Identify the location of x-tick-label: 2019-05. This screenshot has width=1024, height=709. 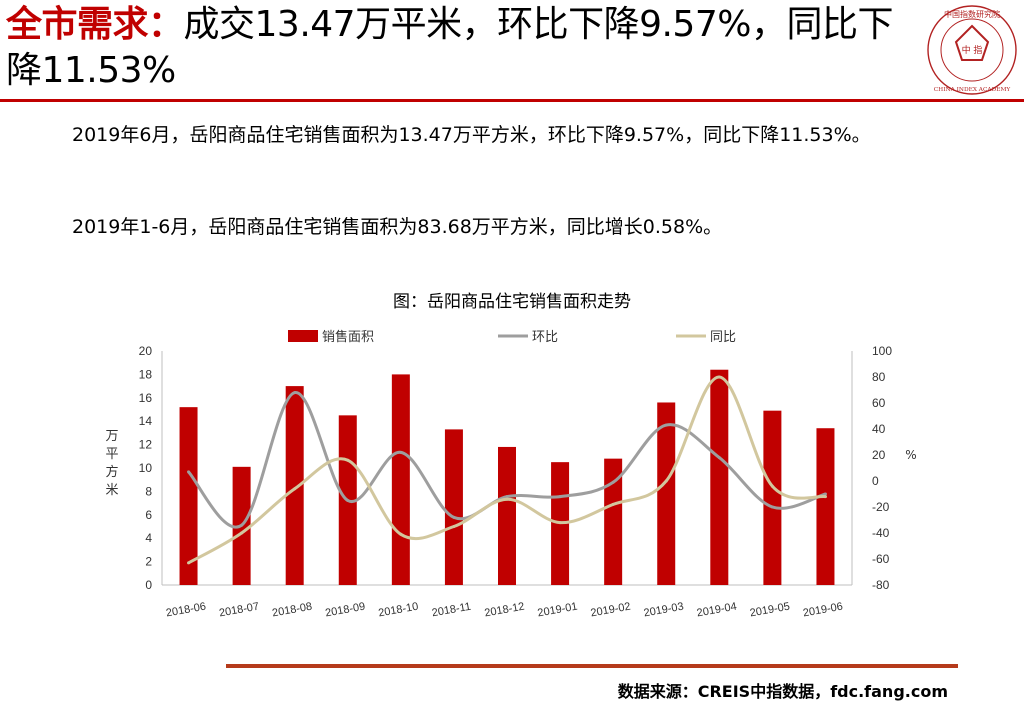
(770, 610).